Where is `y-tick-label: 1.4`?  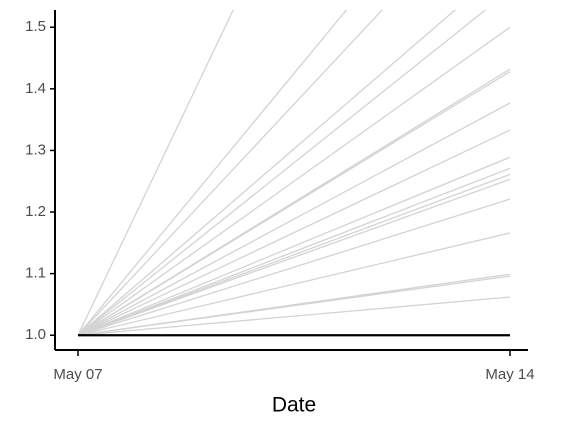
y-tick-label: 1.4 is located at coordinates (35, 88).